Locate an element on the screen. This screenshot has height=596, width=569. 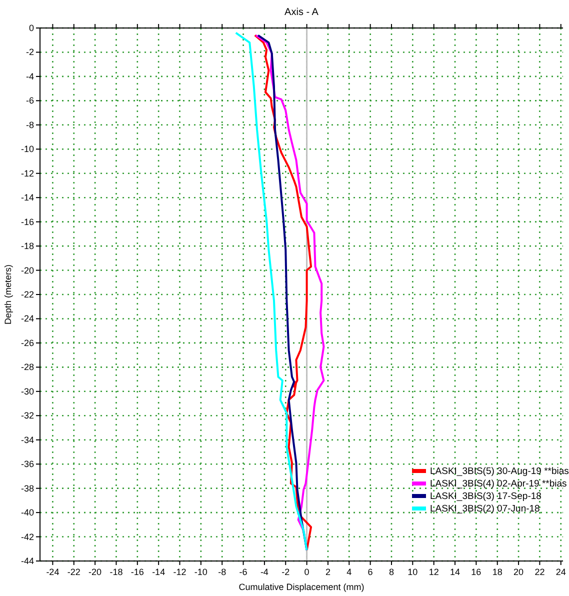
y-tick-label: -14 is located at coordinates (27, 197).